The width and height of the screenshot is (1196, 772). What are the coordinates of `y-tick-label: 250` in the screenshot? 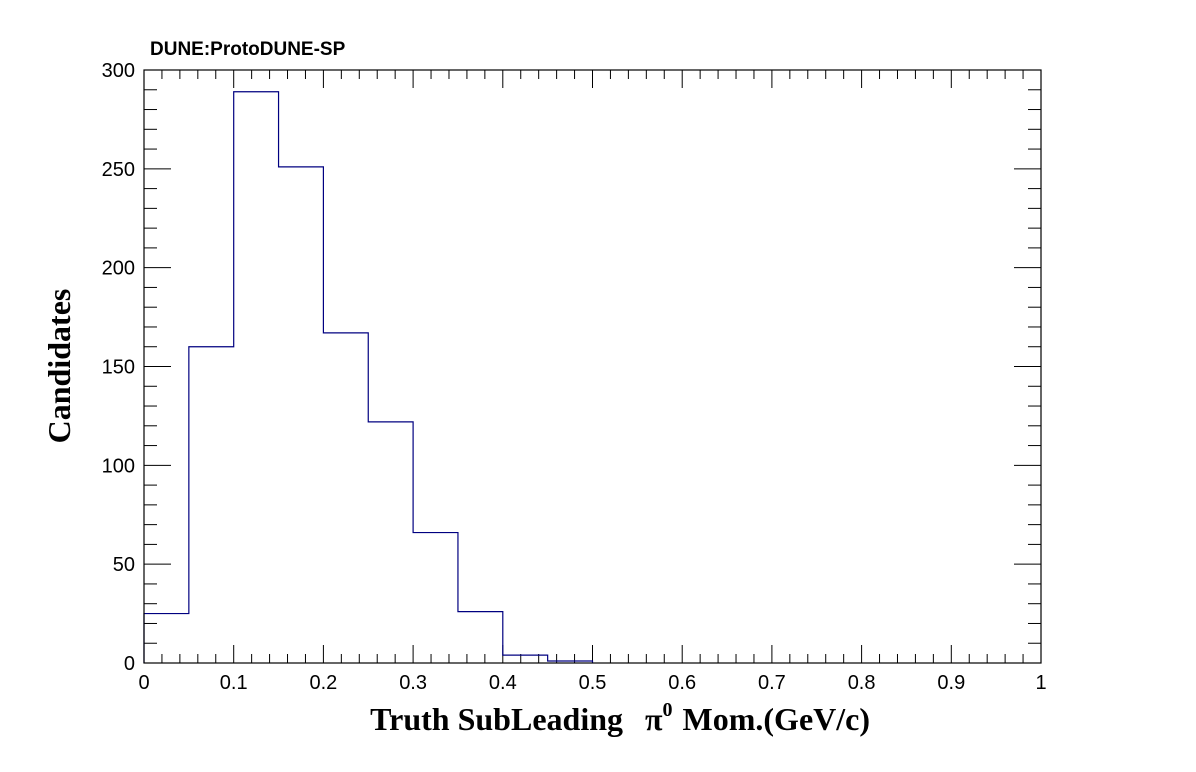 It's located at (118, 170).